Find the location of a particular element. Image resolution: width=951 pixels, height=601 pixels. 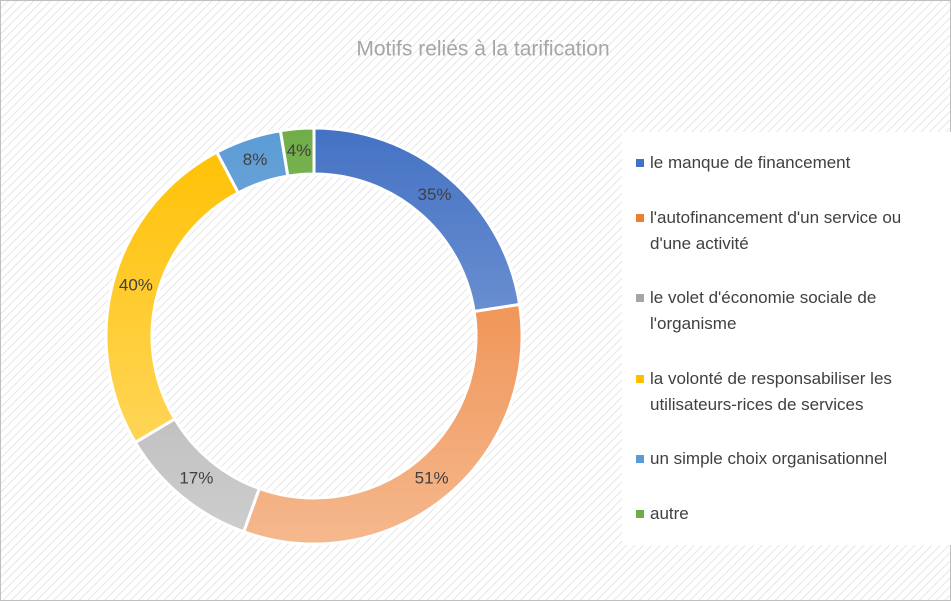

legend-label: le manque de financement is located at coordinates (750, 163).